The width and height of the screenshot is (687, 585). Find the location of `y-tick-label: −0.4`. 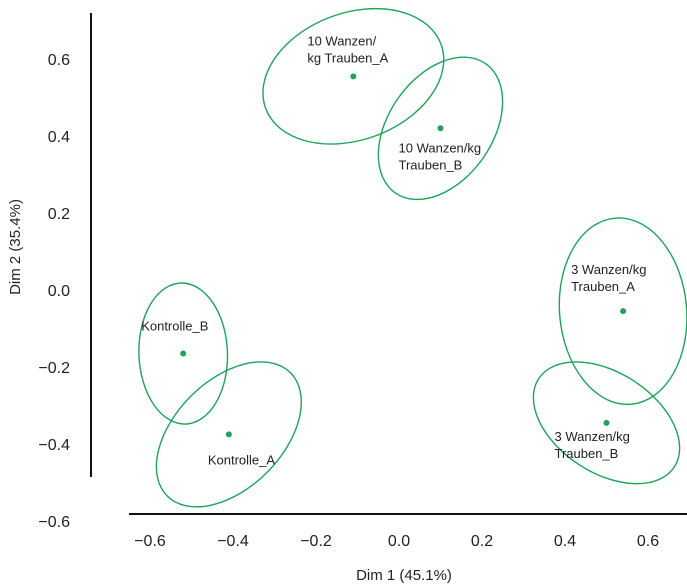

y-tick-label: −0.4 is located at coordinates (54, 445).